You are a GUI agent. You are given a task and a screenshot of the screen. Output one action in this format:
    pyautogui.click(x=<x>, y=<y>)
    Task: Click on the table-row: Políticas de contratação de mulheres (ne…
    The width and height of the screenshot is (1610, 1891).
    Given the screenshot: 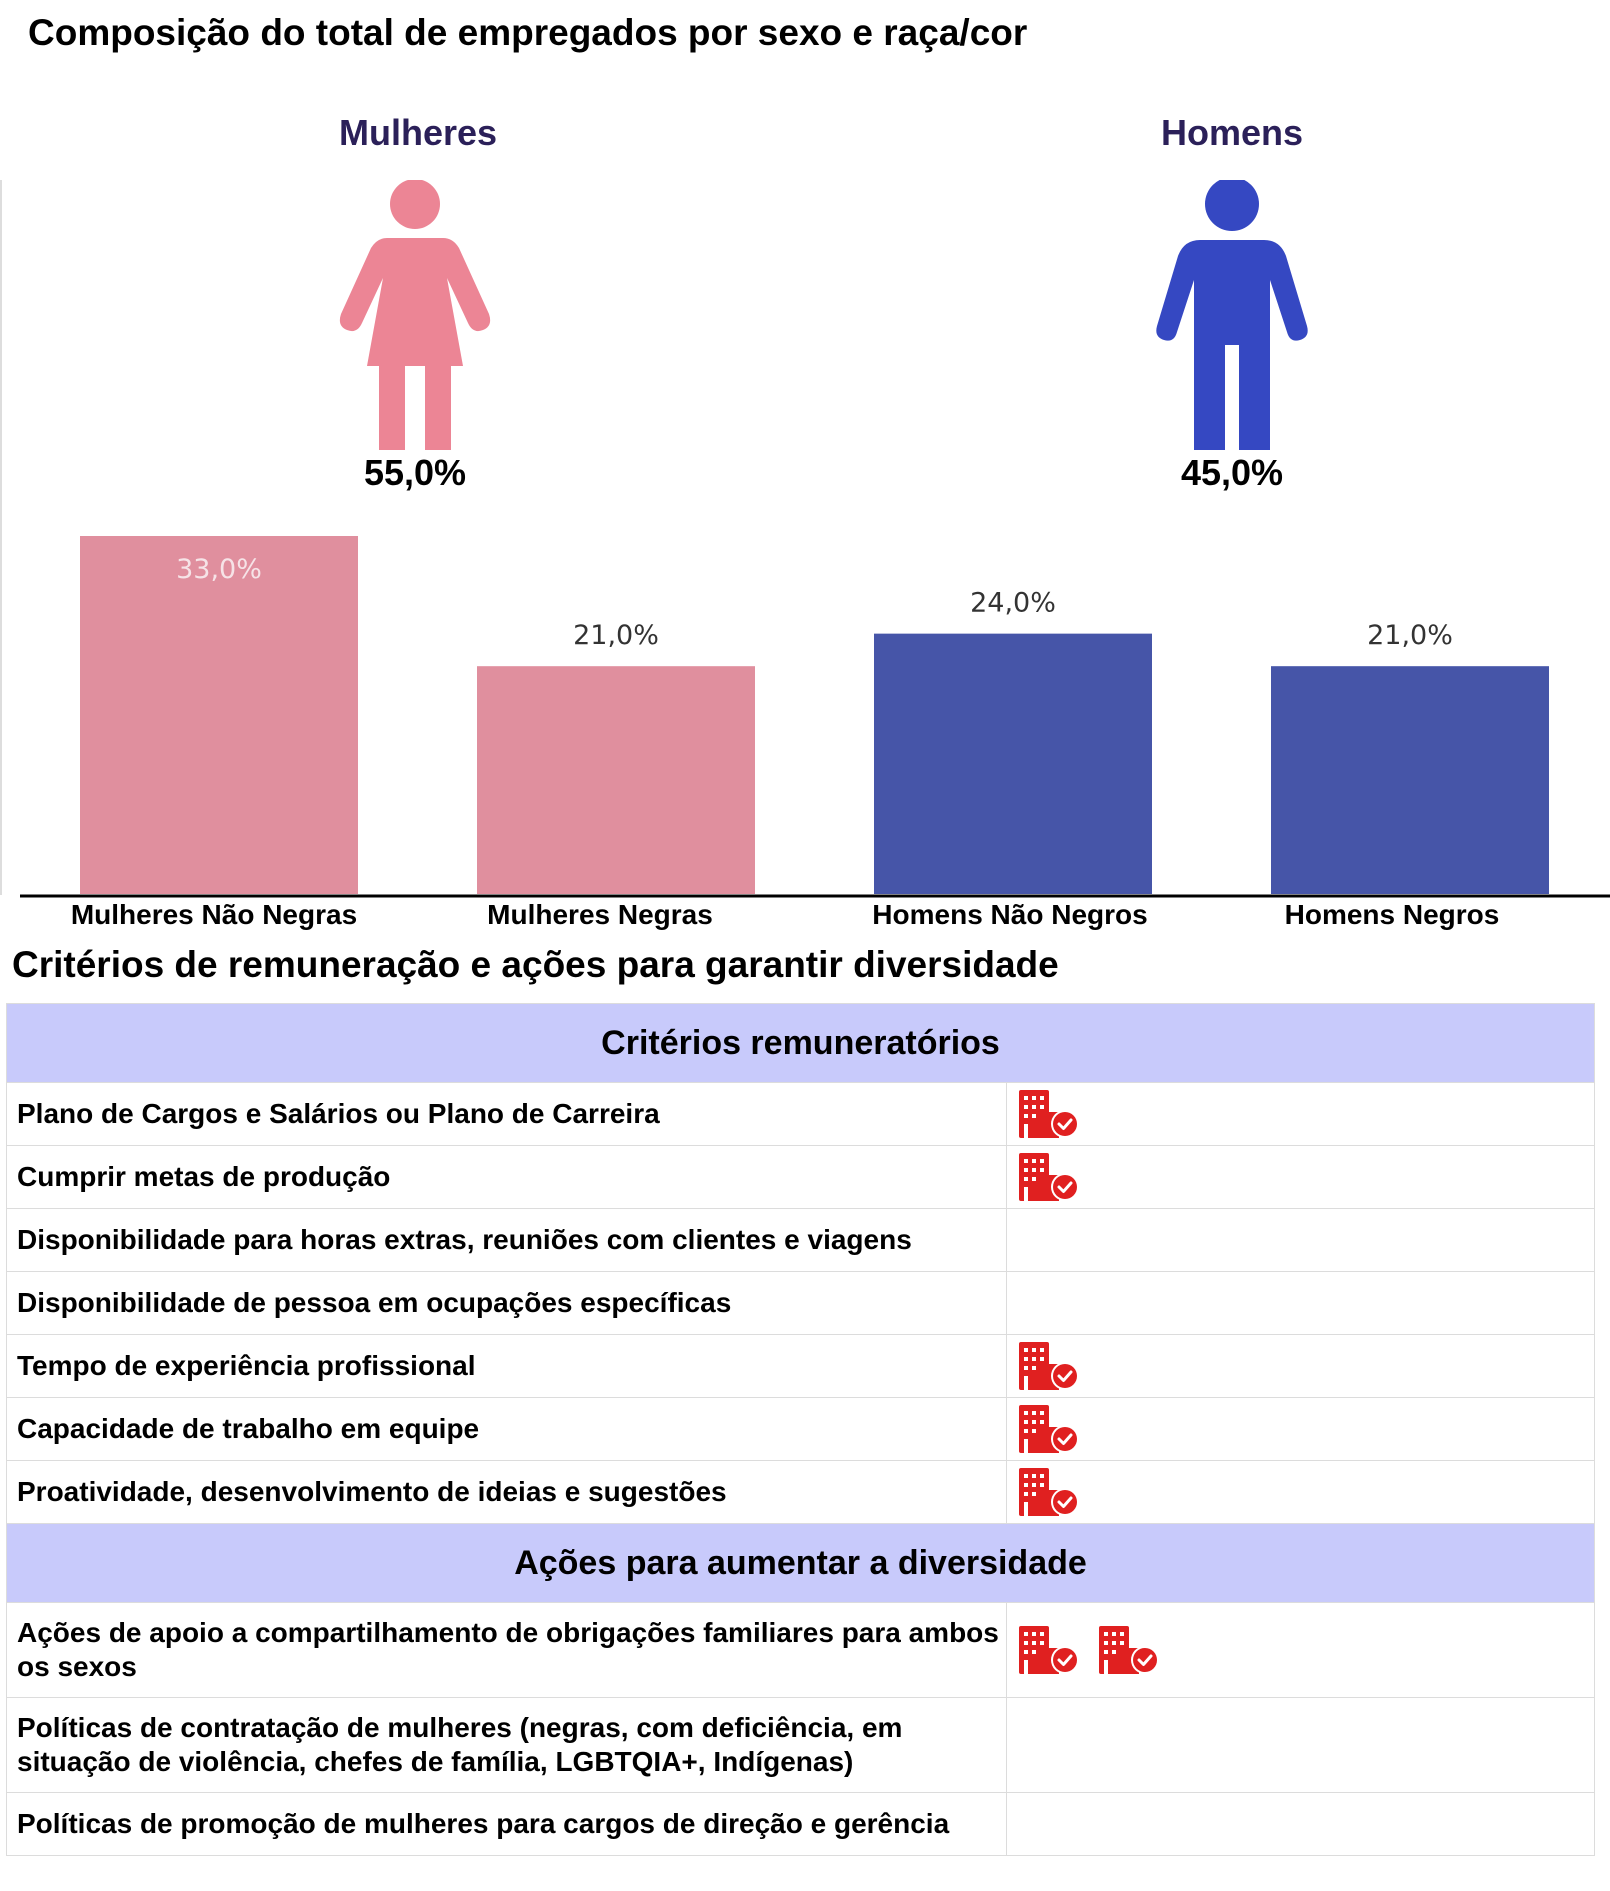 What is the action you would take?
    pyautogui.click(x=801, y=1745)
    